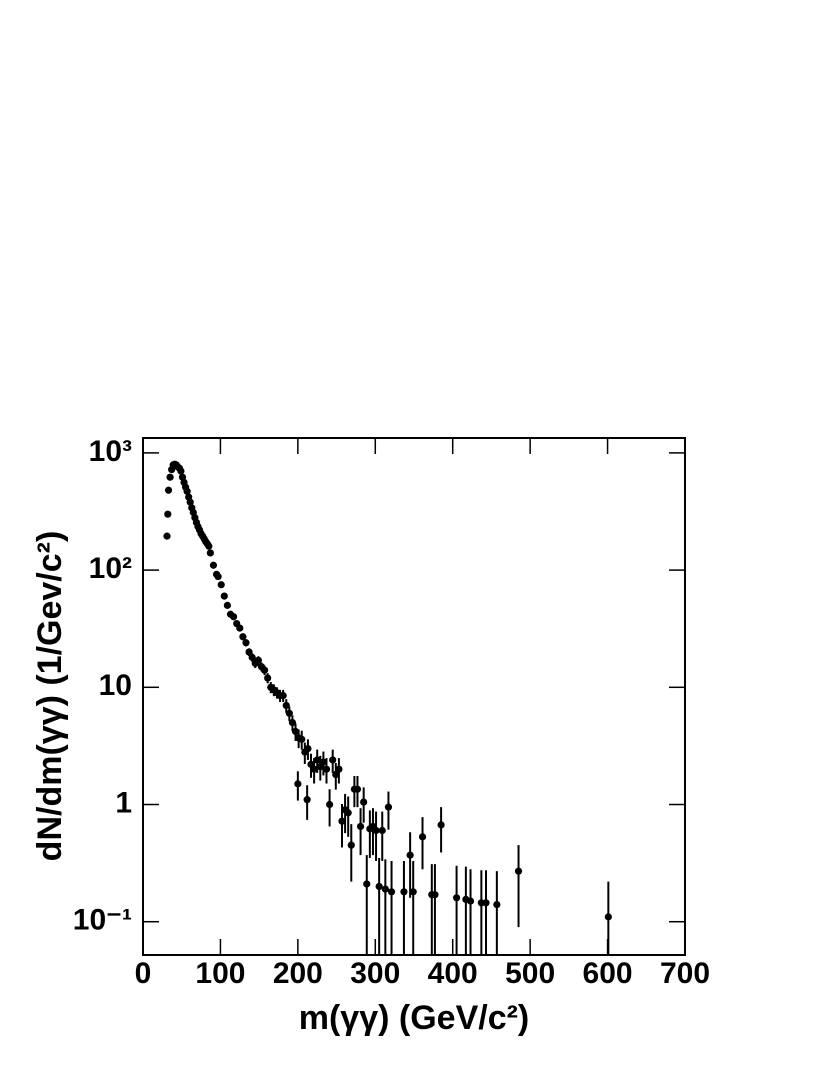 This screenshot has height=1075, width=830. I want to click on y-tick-label: 1, so click(123, 802).